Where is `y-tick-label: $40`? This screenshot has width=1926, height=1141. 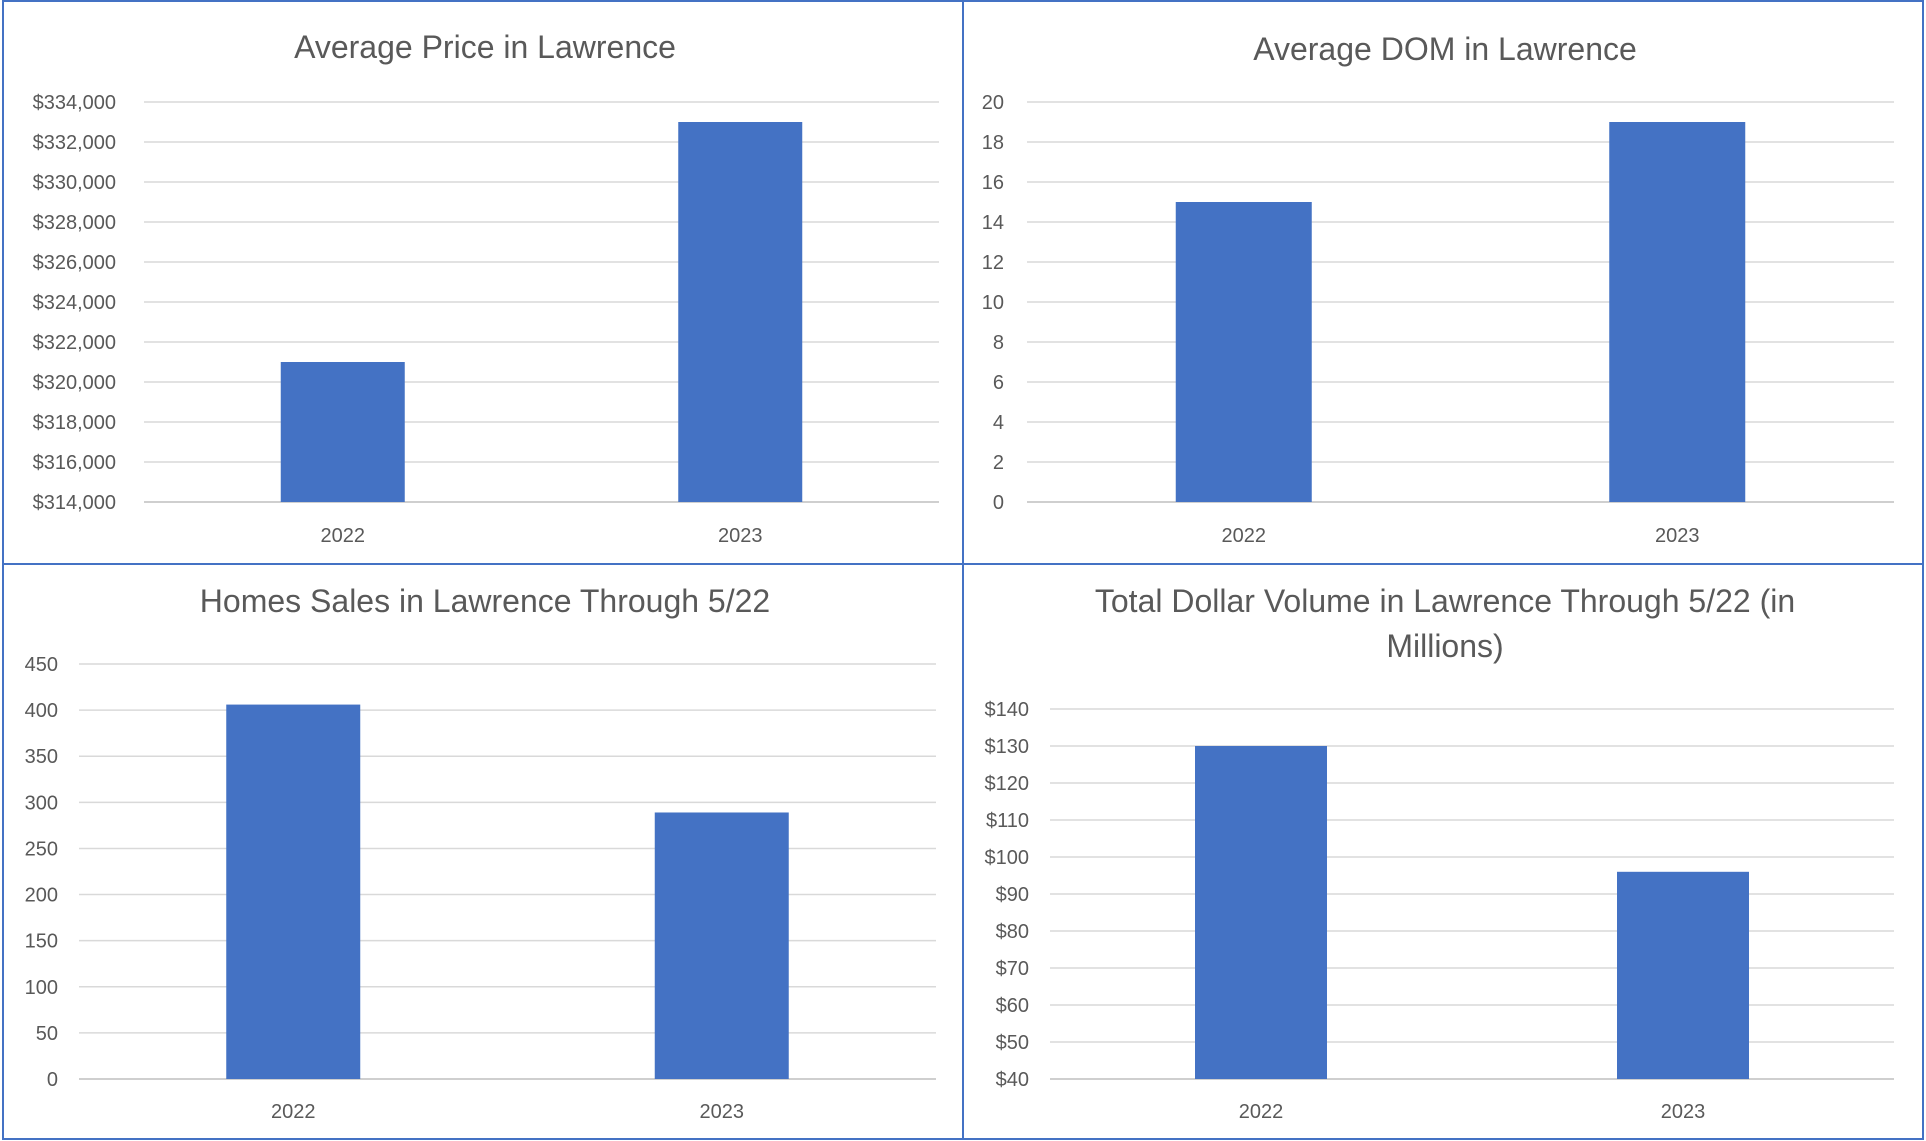 y-tick-label: $40 is located at coordinates (1012, 1080).